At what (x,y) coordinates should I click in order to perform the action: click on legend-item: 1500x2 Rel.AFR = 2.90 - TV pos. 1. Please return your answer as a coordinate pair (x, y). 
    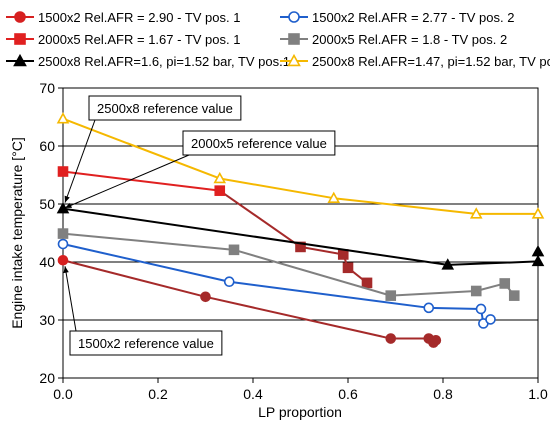
    Looking at the image, I should click on (123, 17).